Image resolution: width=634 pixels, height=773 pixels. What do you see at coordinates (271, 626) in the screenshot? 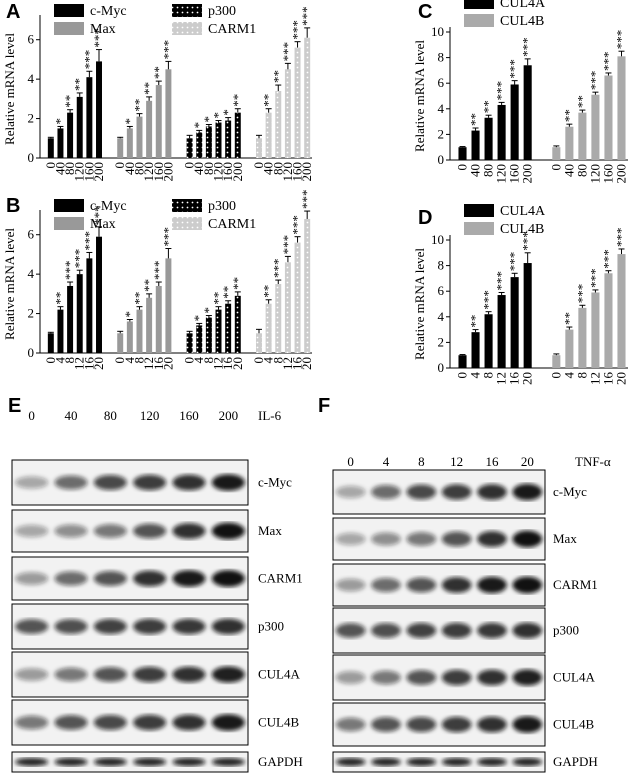
I see `protein-label: p300` at bounding box center [271, 626].